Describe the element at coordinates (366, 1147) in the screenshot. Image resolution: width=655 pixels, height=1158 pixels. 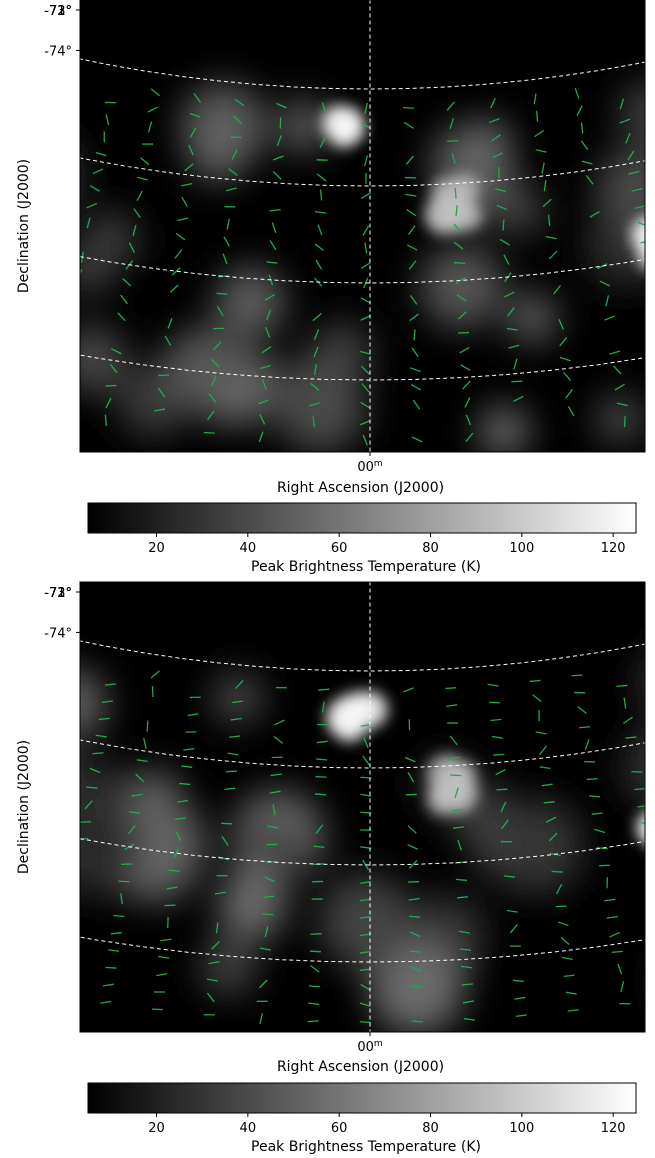
I see `colorbar-label: Peak Brightness Temperature (K)` at that location.